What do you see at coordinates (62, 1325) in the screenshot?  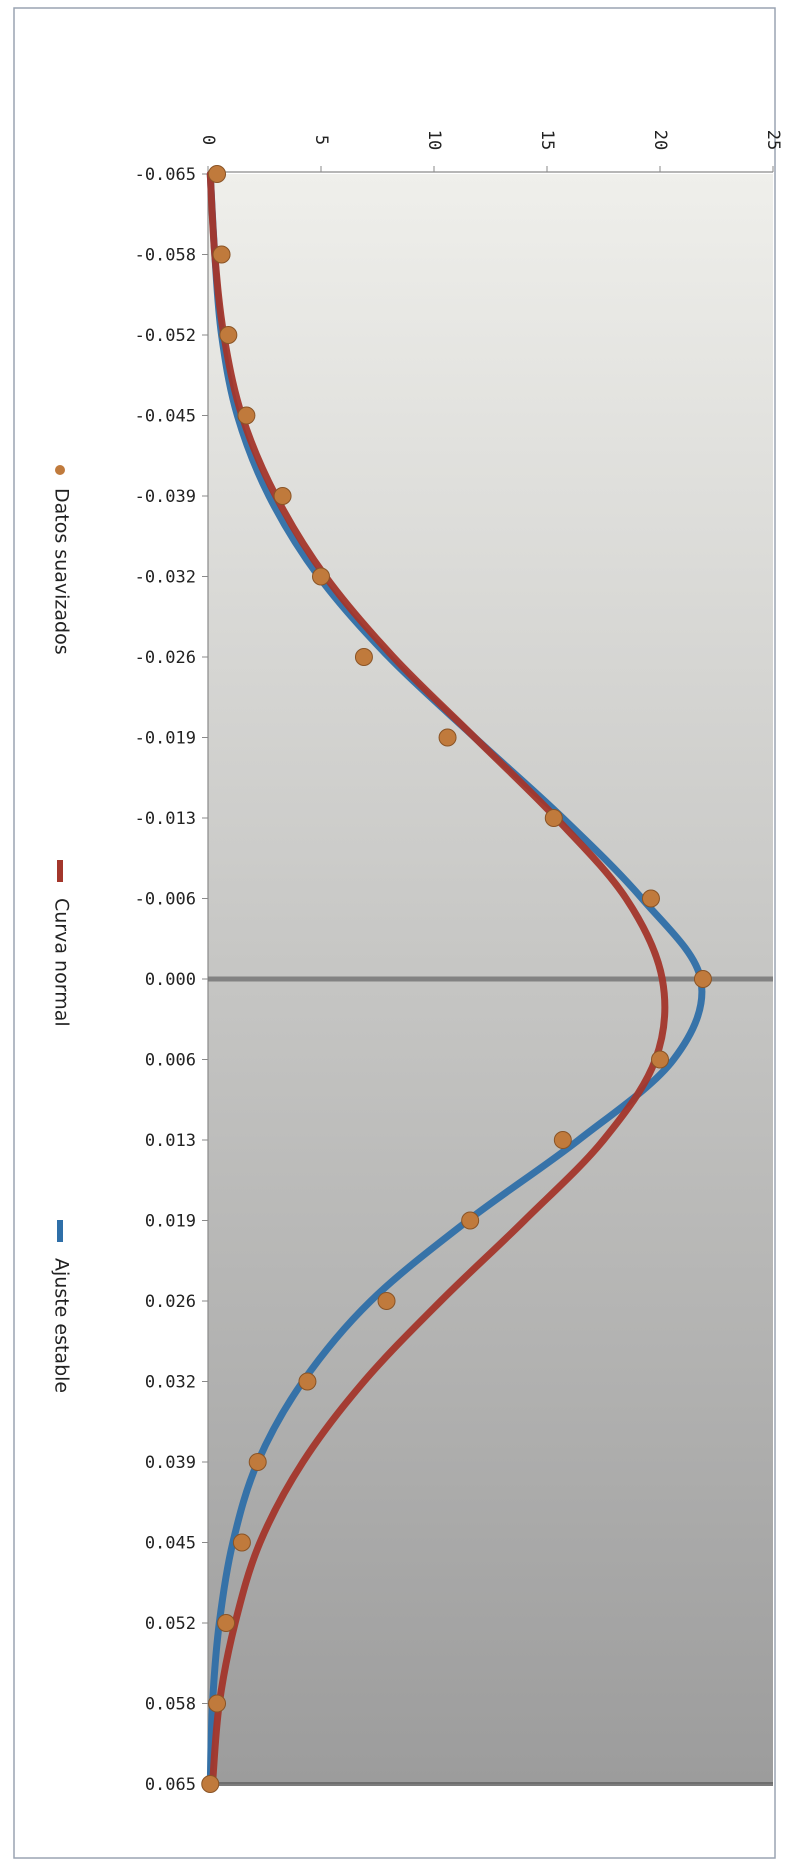 I see `legend-label-ajuste-estable: Ajuste estable` at bounding box center [62, 1325].